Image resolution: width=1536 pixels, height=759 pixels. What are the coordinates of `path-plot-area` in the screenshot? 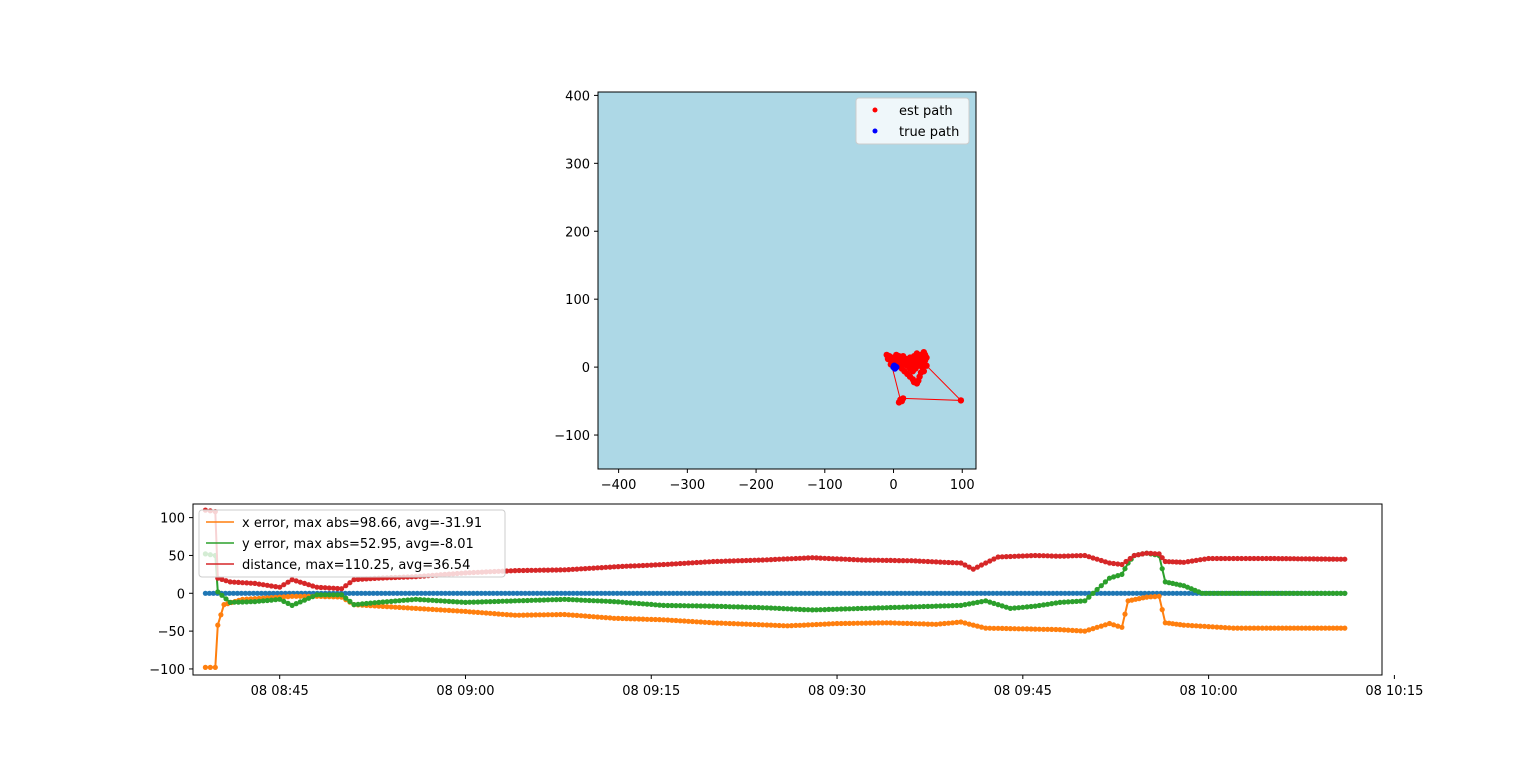 It's located at (787, 280).